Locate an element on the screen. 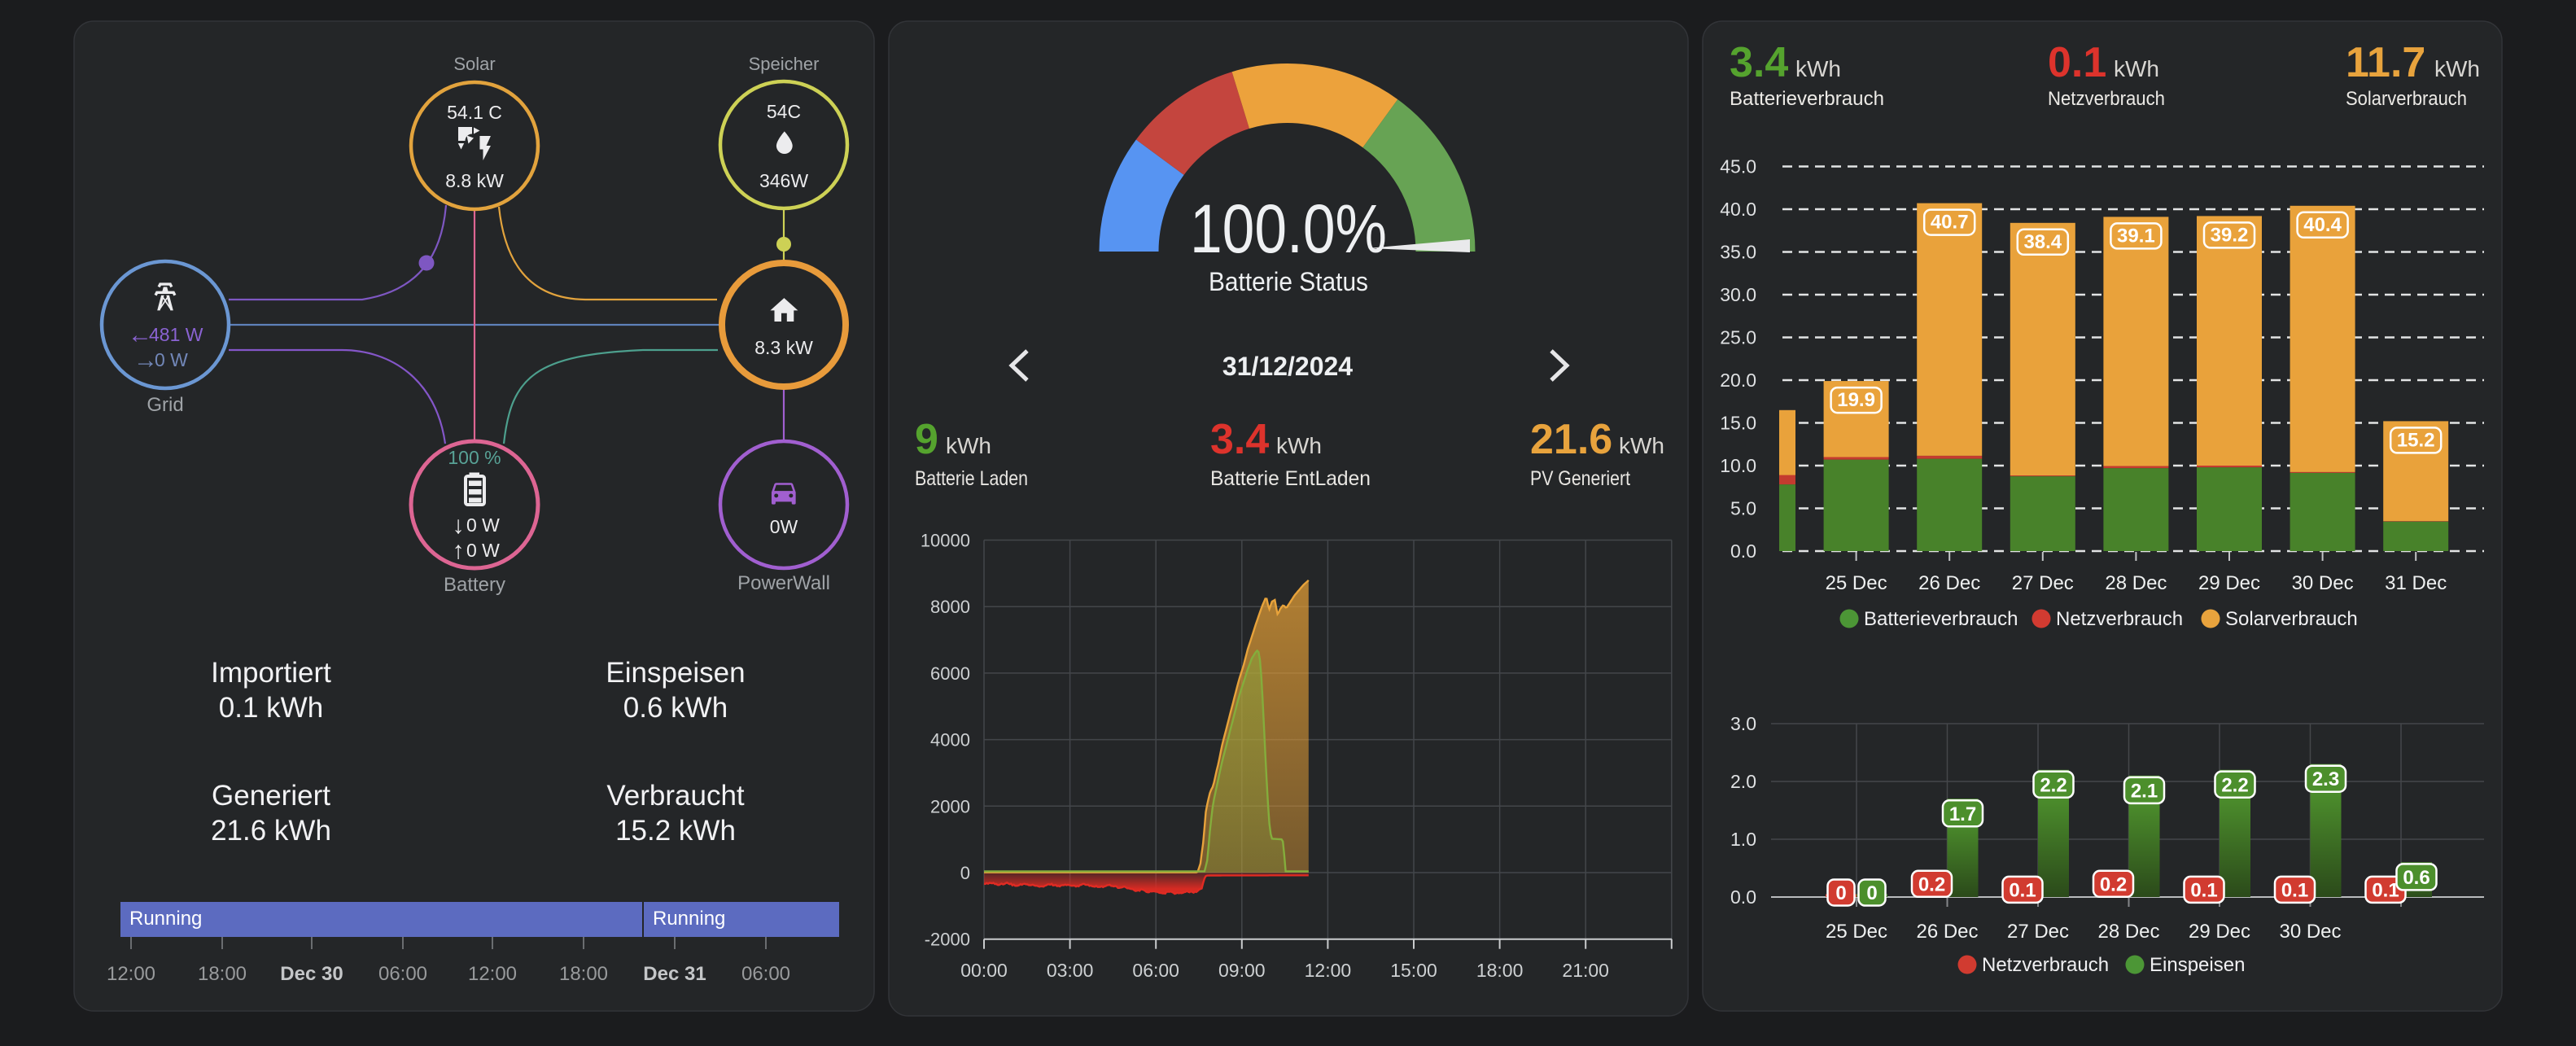  svg-text: 15.2 kWh is located at coordinates (675, 831).